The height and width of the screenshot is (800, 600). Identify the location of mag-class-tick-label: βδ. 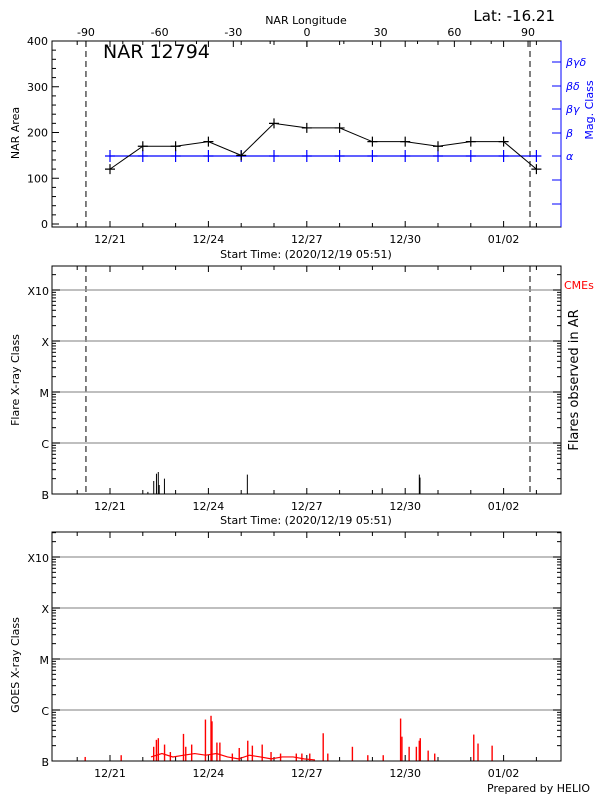
(572, 86).